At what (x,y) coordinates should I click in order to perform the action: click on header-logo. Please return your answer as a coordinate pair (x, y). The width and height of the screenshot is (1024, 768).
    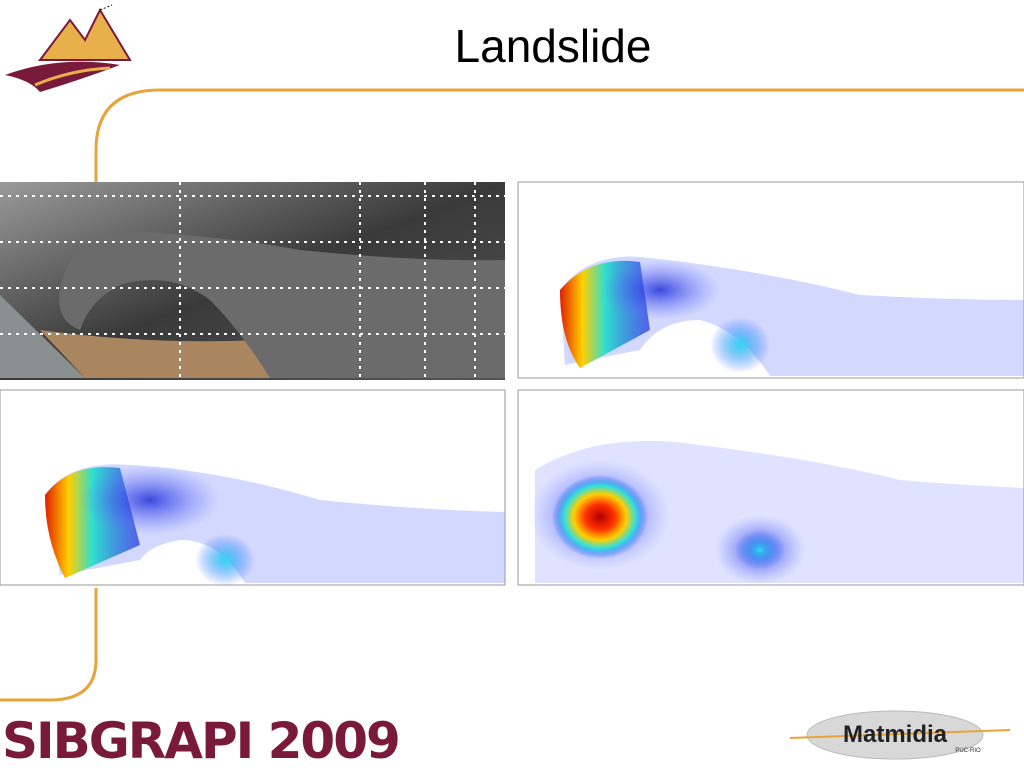
    Looking at the image, I should click on (68, 48).